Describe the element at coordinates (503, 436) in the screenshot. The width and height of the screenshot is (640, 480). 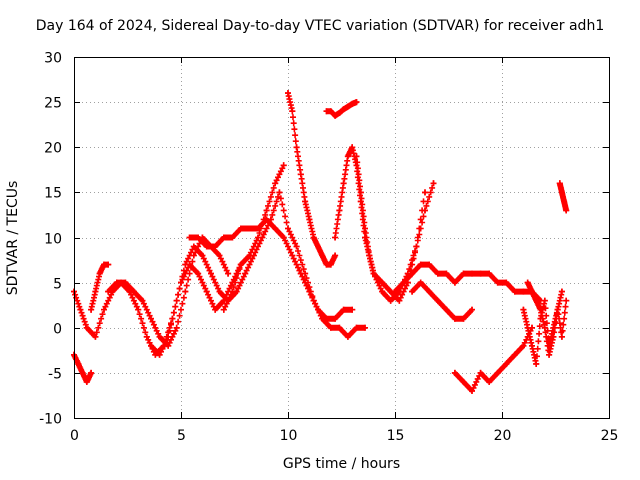
I see `x-tick-label: 20` at that location.